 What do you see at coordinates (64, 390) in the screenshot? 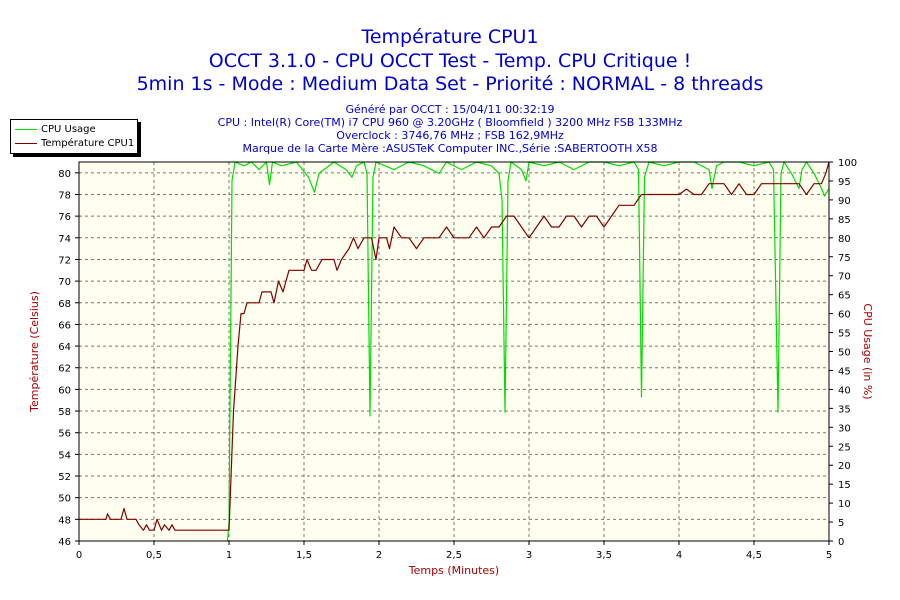
I see `y-left-tick-label: 60` at bounding box center [64, 390].